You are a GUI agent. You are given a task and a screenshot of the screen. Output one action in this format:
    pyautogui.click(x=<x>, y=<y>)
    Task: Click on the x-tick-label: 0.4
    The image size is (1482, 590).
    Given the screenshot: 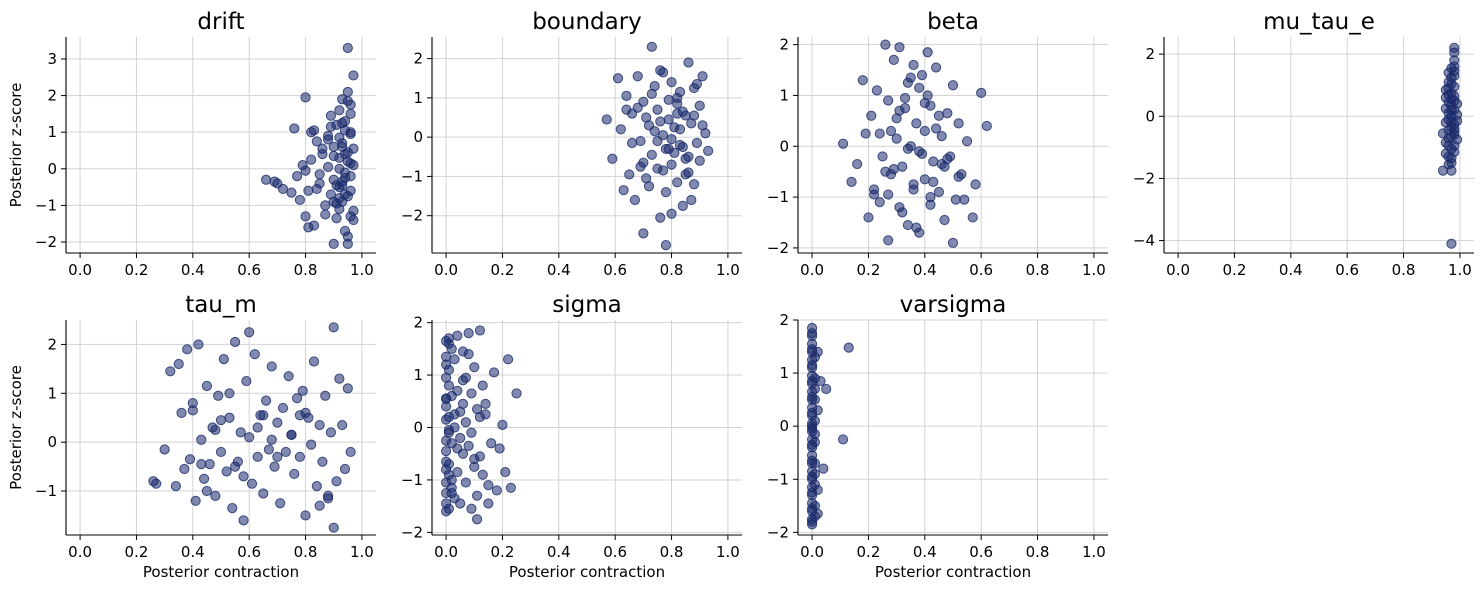 What is the action you would take?
    pyautogui.click(x=193, y=270)
    